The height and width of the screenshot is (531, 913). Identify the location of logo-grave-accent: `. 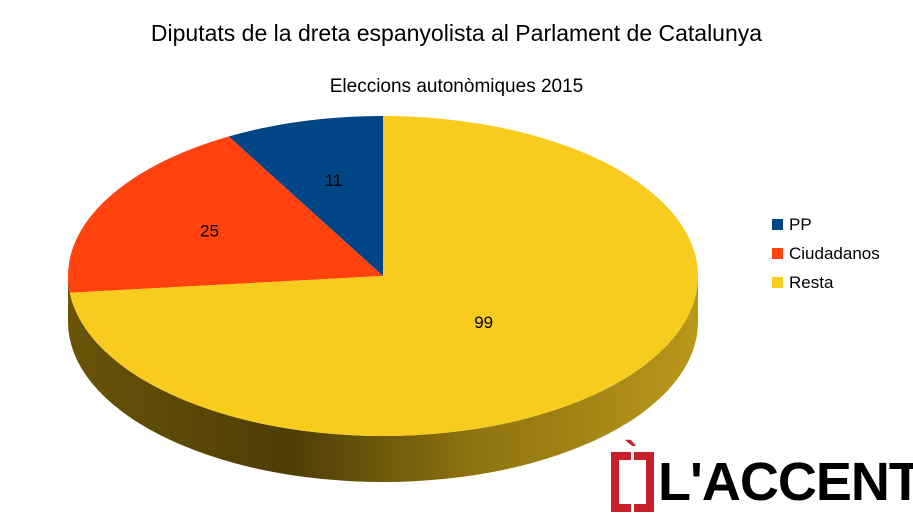
(631, 456).